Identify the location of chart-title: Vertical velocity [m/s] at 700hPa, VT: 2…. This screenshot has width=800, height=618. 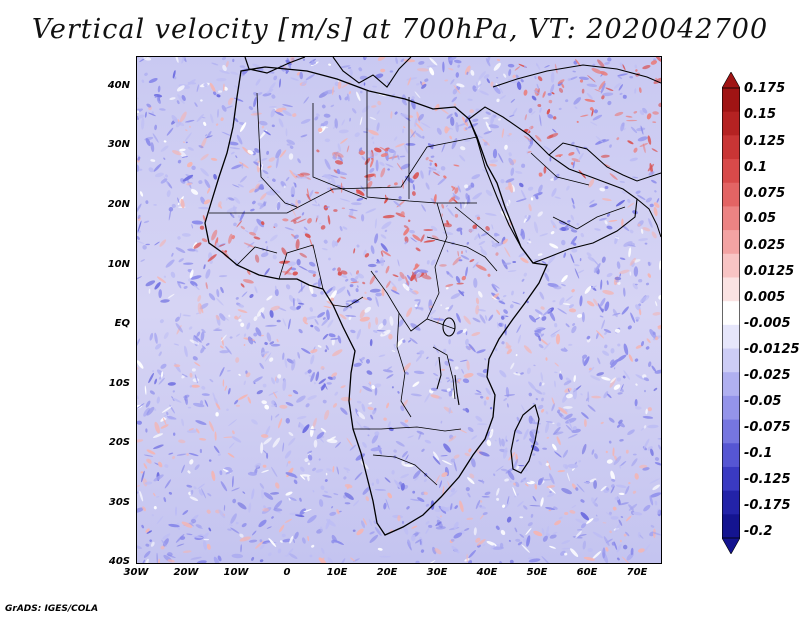
(400, 29).